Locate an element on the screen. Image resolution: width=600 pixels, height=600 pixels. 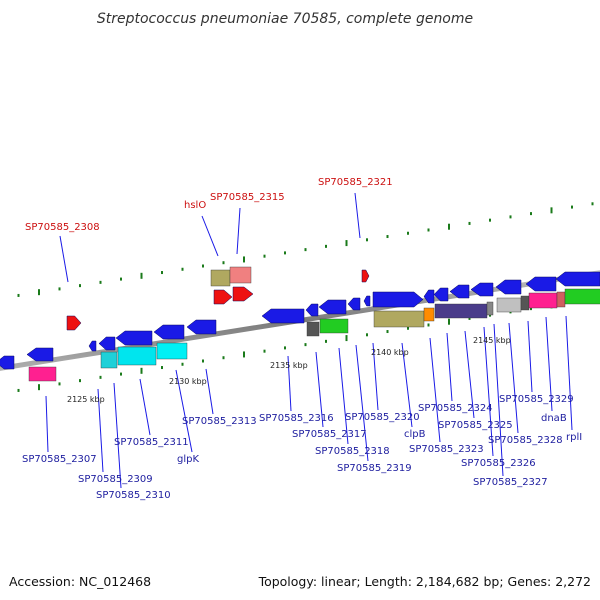
gene-label: SP70585_2319 is located at coordinates (374, 468).